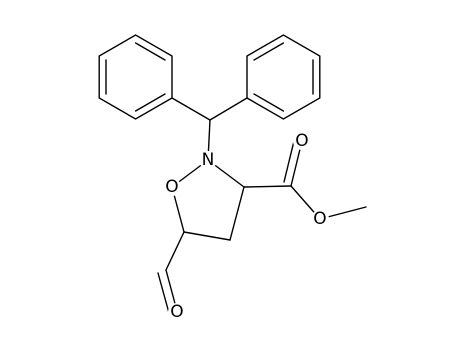  Describe the element at coordinates (283, 77) in the screenshot. I see `right-phenyl` at that location.